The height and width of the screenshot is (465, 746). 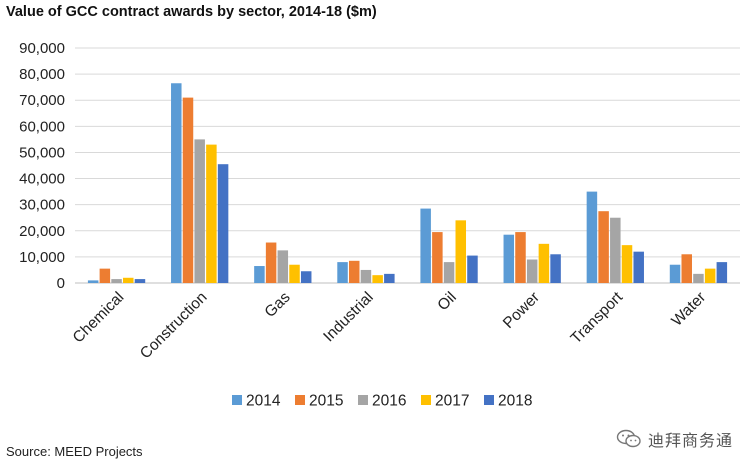 I want to click on wechat-icon, so click(x=628, y=438).